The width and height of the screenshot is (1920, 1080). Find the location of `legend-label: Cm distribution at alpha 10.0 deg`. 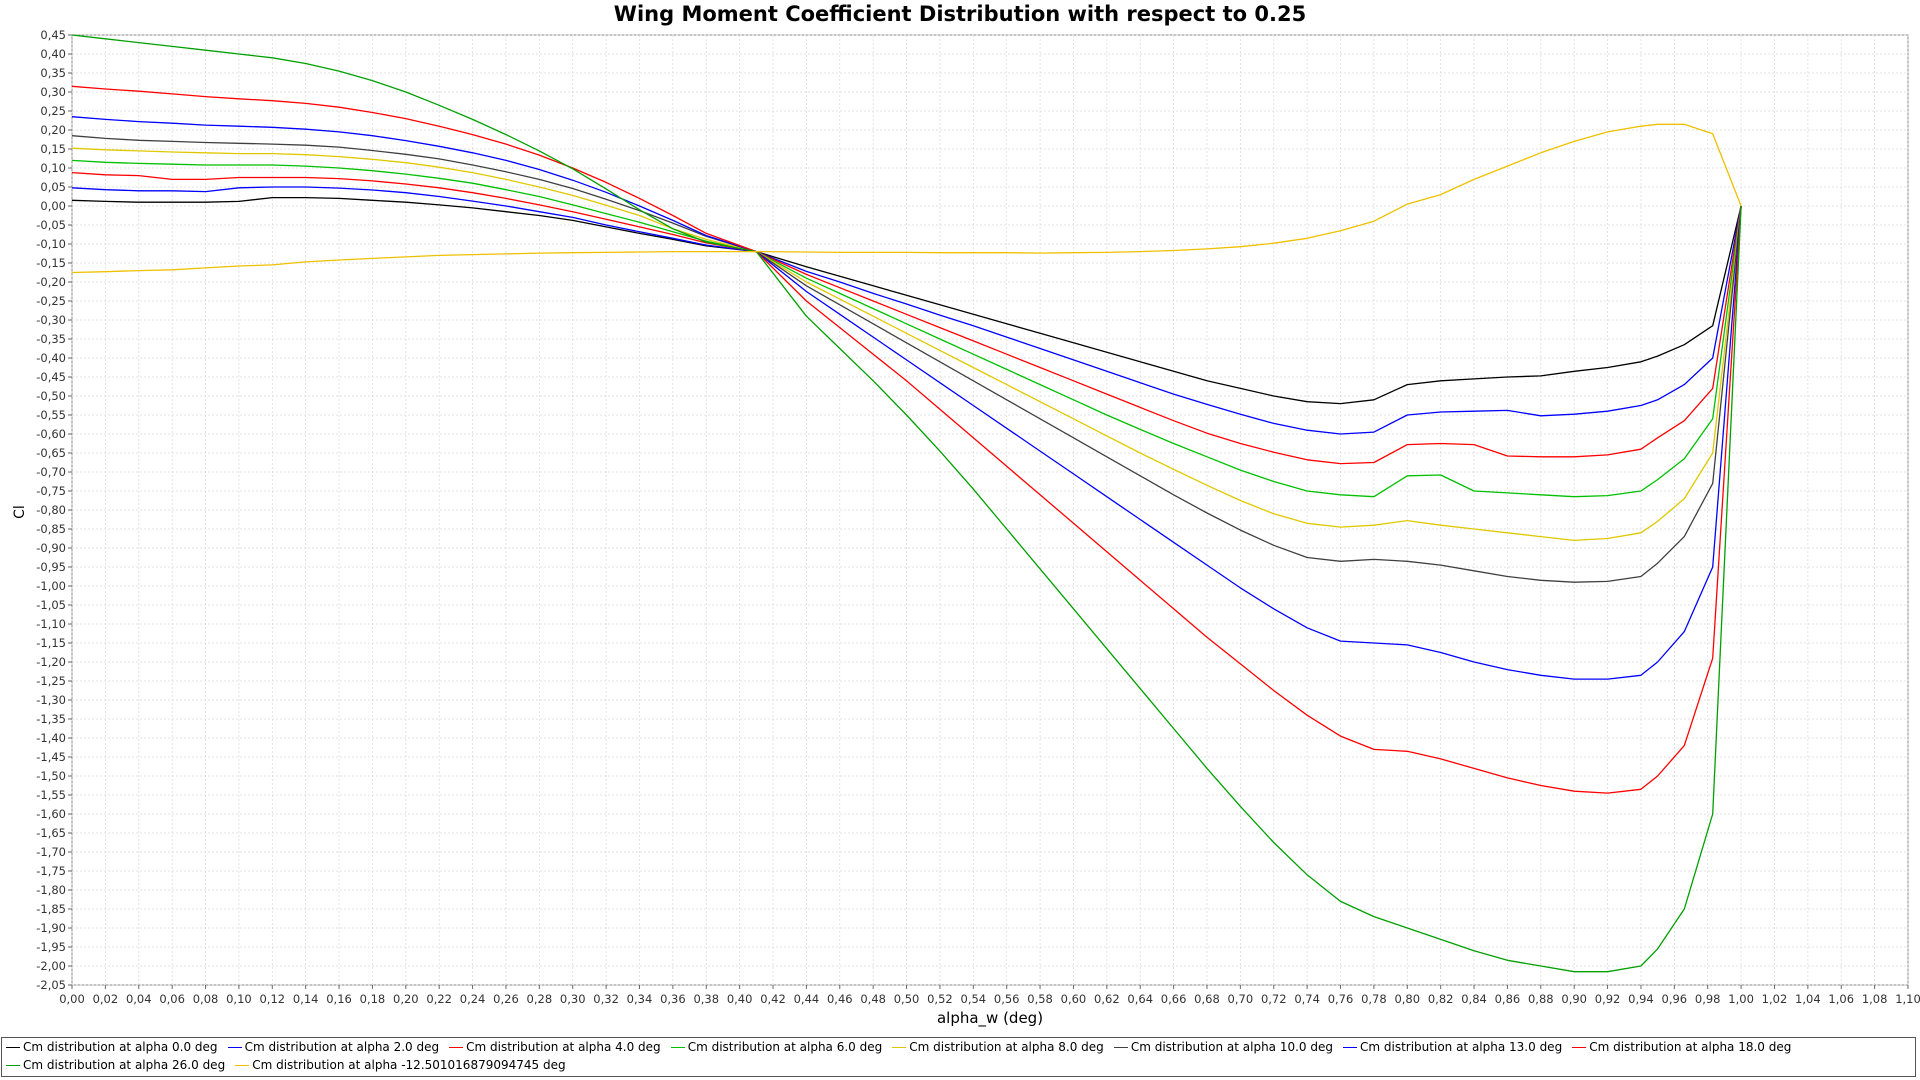

legend-label: Cm distribution at alpha 10.0 deg is located at coordinates (1231, 1047).